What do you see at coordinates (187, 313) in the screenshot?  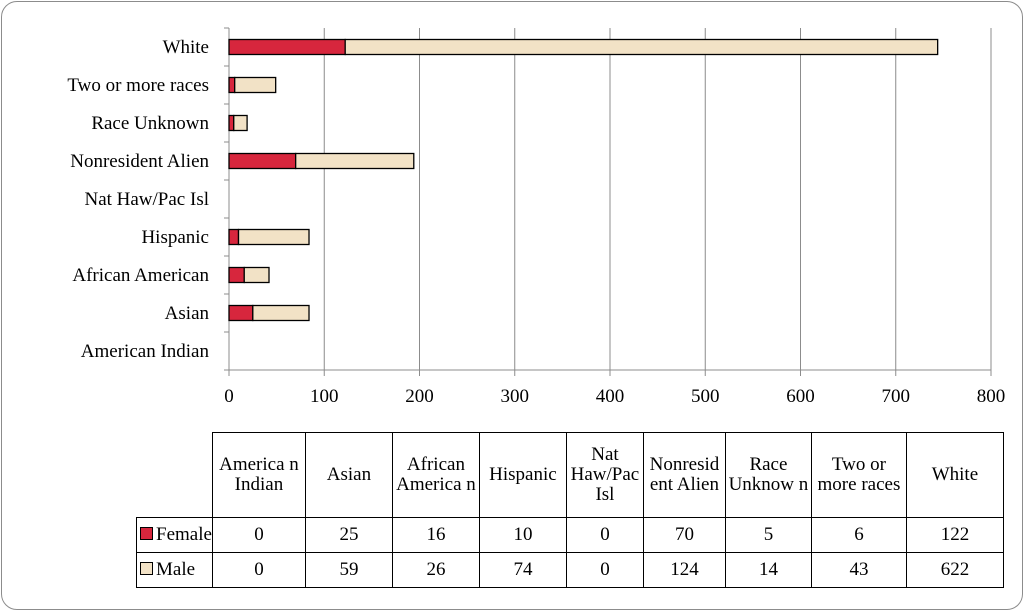 I see `category-label: Asian` at bounding box center [187, 313].